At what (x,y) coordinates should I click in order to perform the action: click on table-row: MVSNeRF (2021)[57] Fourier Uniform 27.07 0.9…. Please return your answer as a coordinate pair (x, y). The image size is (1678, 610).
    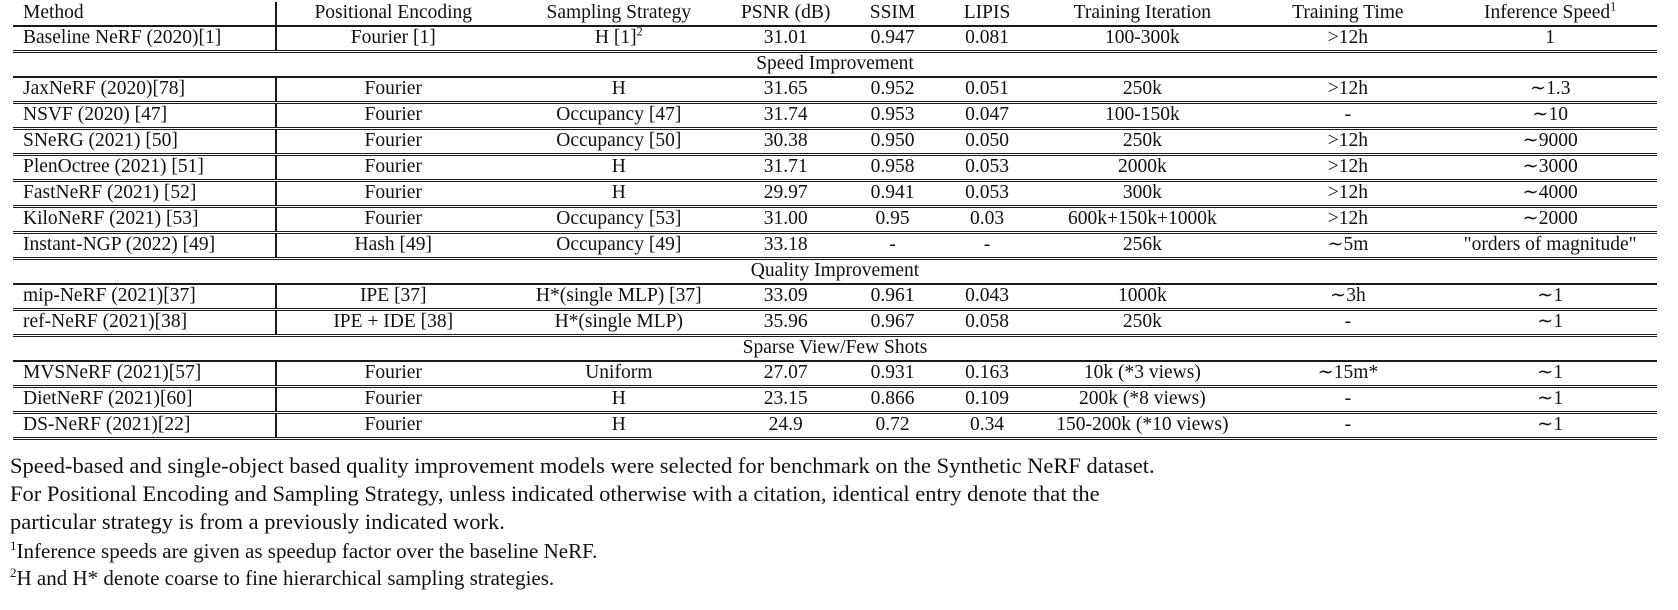
    Looking at the image, I should click on (835, 374).